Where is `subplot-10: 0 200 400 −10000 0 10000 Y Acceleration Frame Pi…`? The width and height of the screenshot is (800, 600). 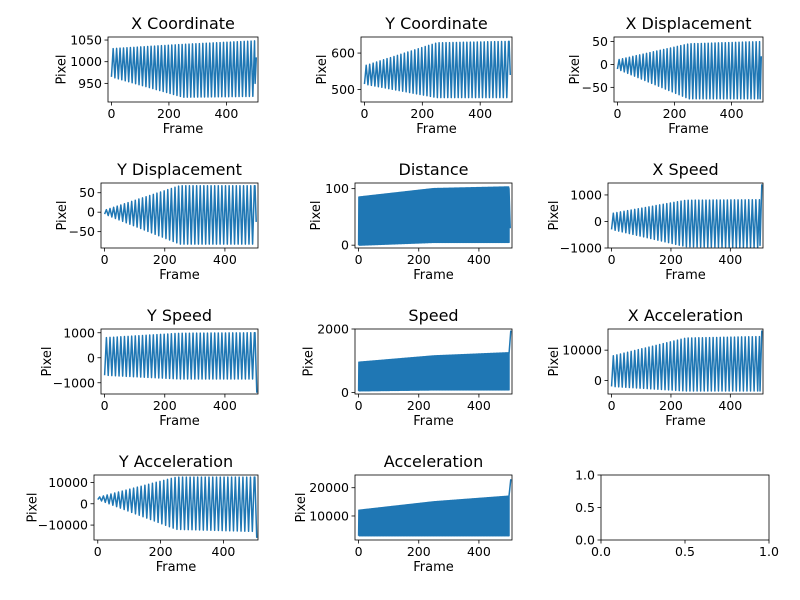
subplot-10: 0 200 400 −10000 0 10000 Y Acceleration Frame Pi… is located at coordinates (142, 513).